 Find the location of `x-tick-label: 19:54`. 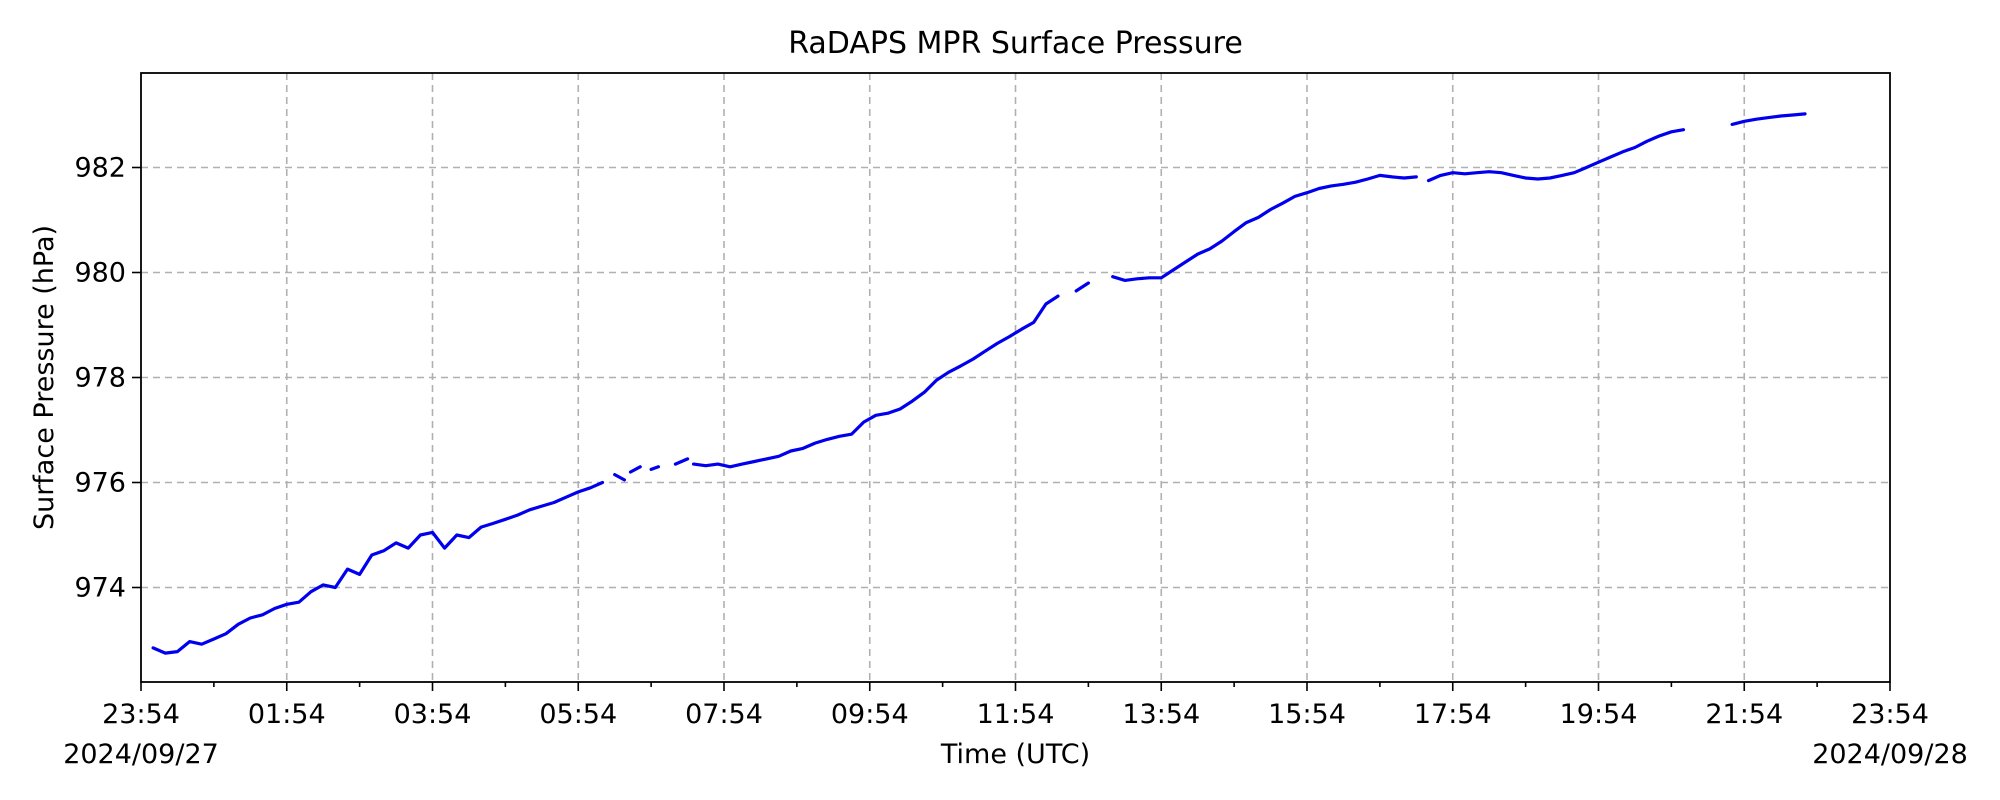

x-tick-label: 19:54 is located at coordinates (1599, 714).